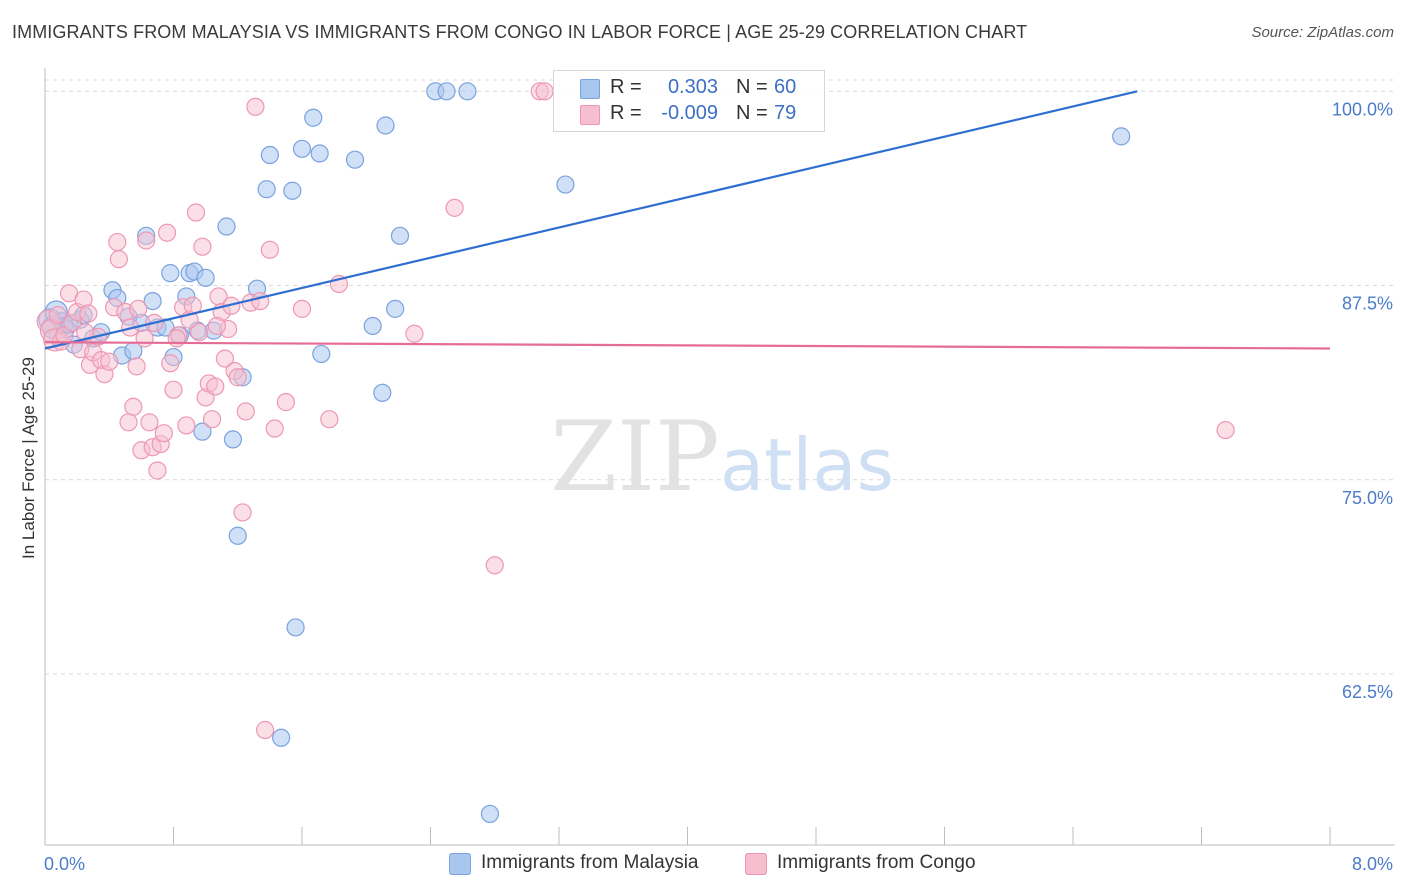 The width and height of the screenshot is (1406, 892). What do you see at coordinates (1322, 32) in the screenshot?
I see `source-label: Source: ZipAtlas.com` at bounding box center [1322, 32].